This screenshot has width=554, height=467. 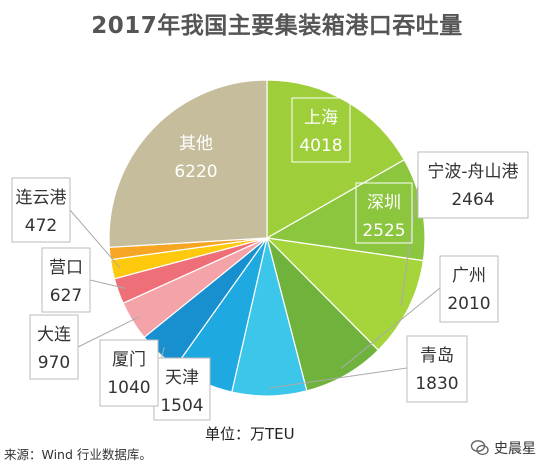 What do you see at coordinates (472, 200) in the screenshot?
I see `slice-value: 2464` at bounding box center [472, 200].